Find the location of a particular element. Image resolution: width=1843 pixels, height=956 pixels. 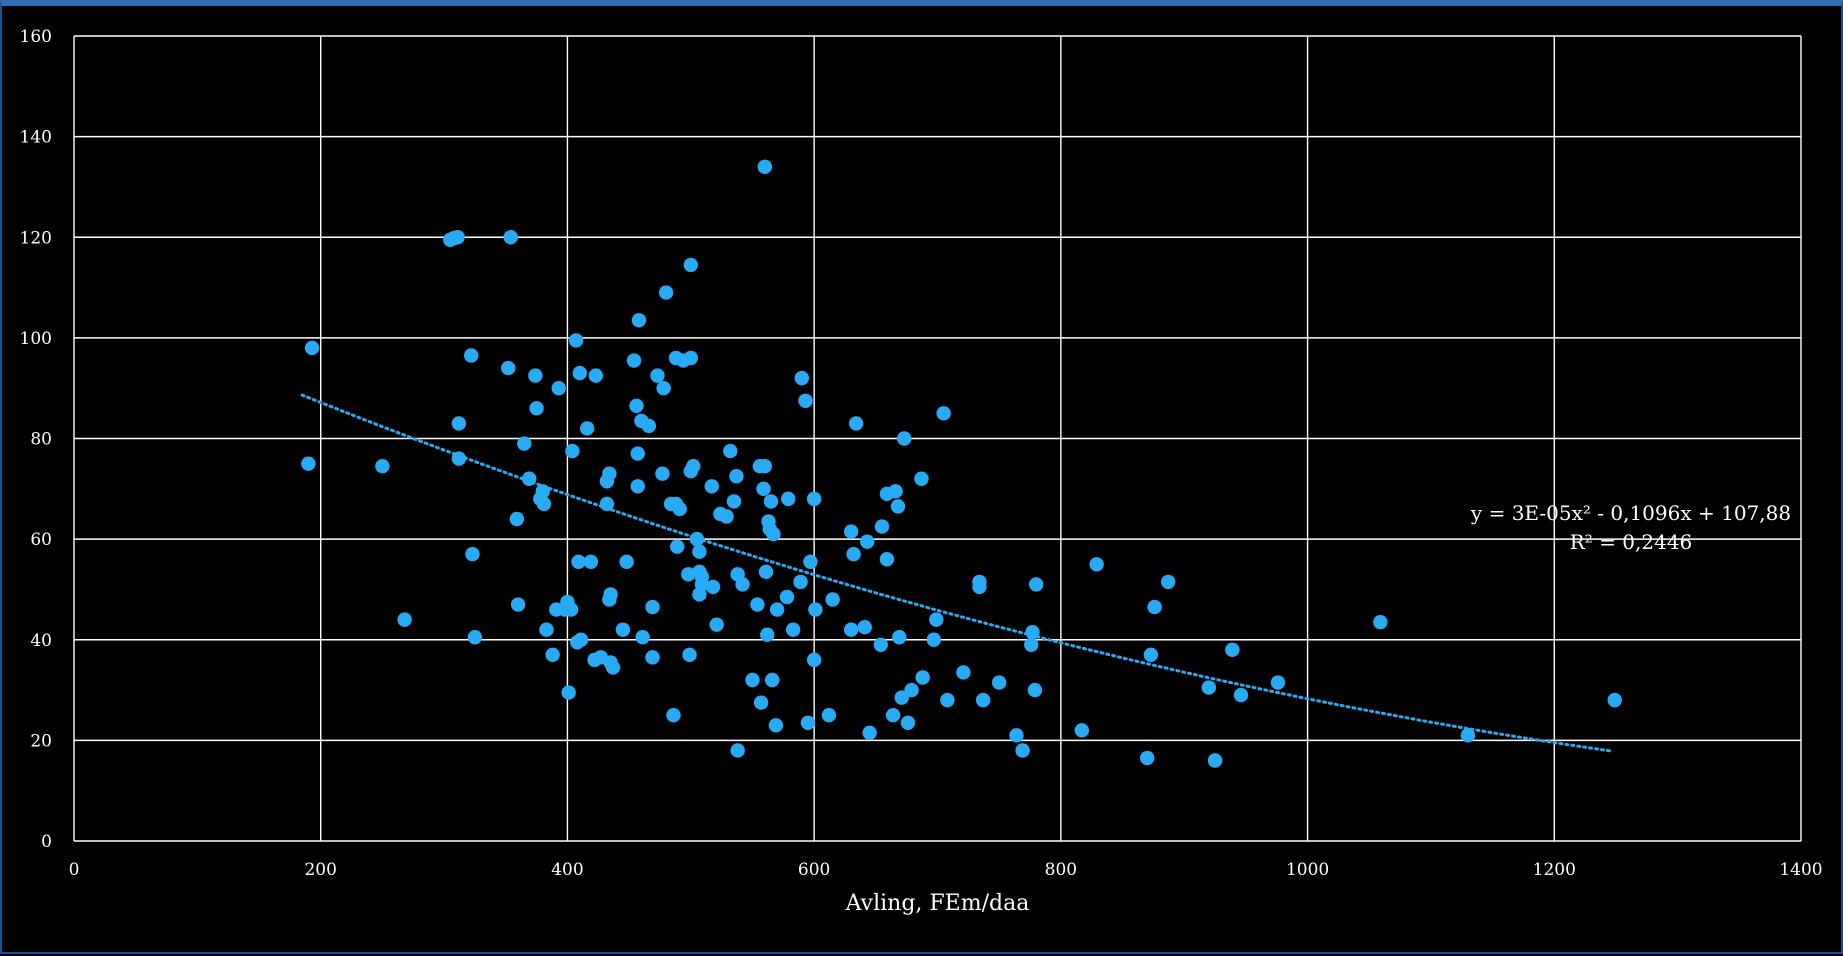

y-tick-label: 160 is located at coordinates (36, 37).